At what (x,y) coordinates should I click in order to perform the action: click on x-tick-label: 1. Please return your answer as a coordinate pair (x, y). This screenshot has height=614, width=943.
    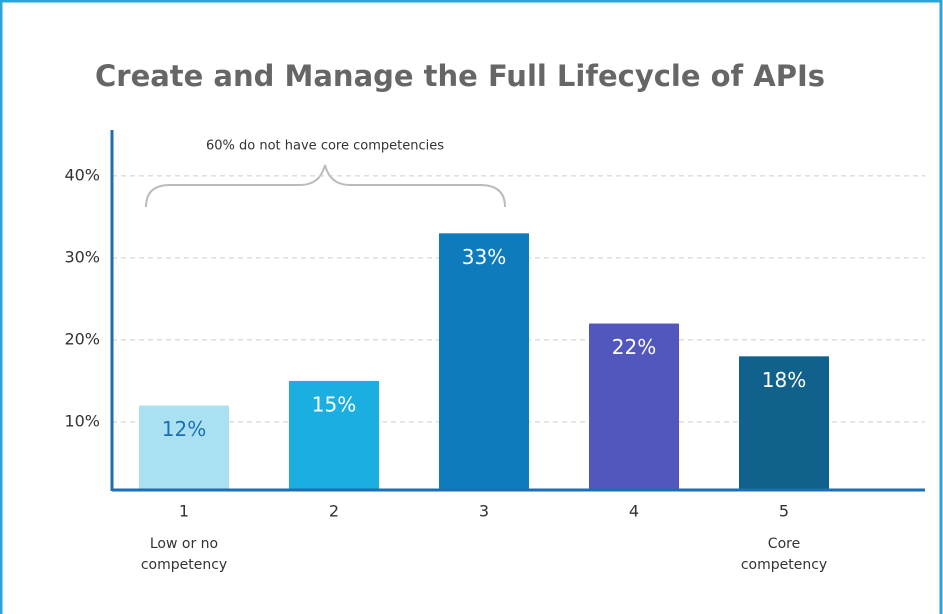
    Looking at the image, I should click on (184, 511).